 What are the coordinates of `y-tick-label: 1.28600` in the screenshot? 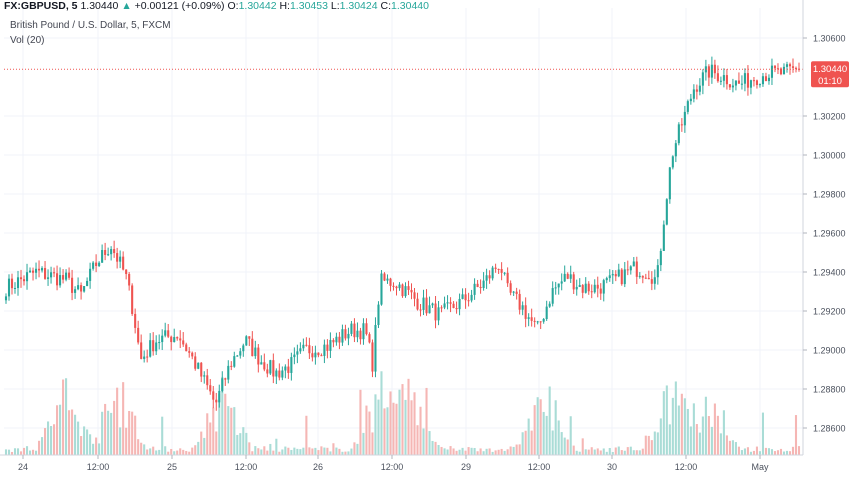 It's located at (829, 429).